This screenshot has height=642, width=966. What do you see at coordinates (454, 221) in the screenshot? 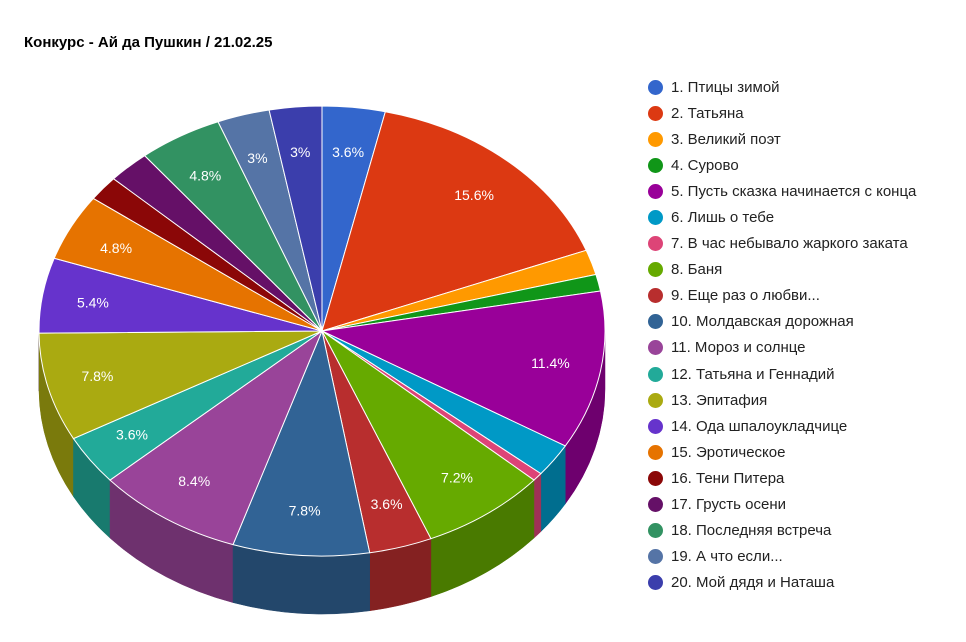
I see `slice-2-top` at bounding box center [454, 221].